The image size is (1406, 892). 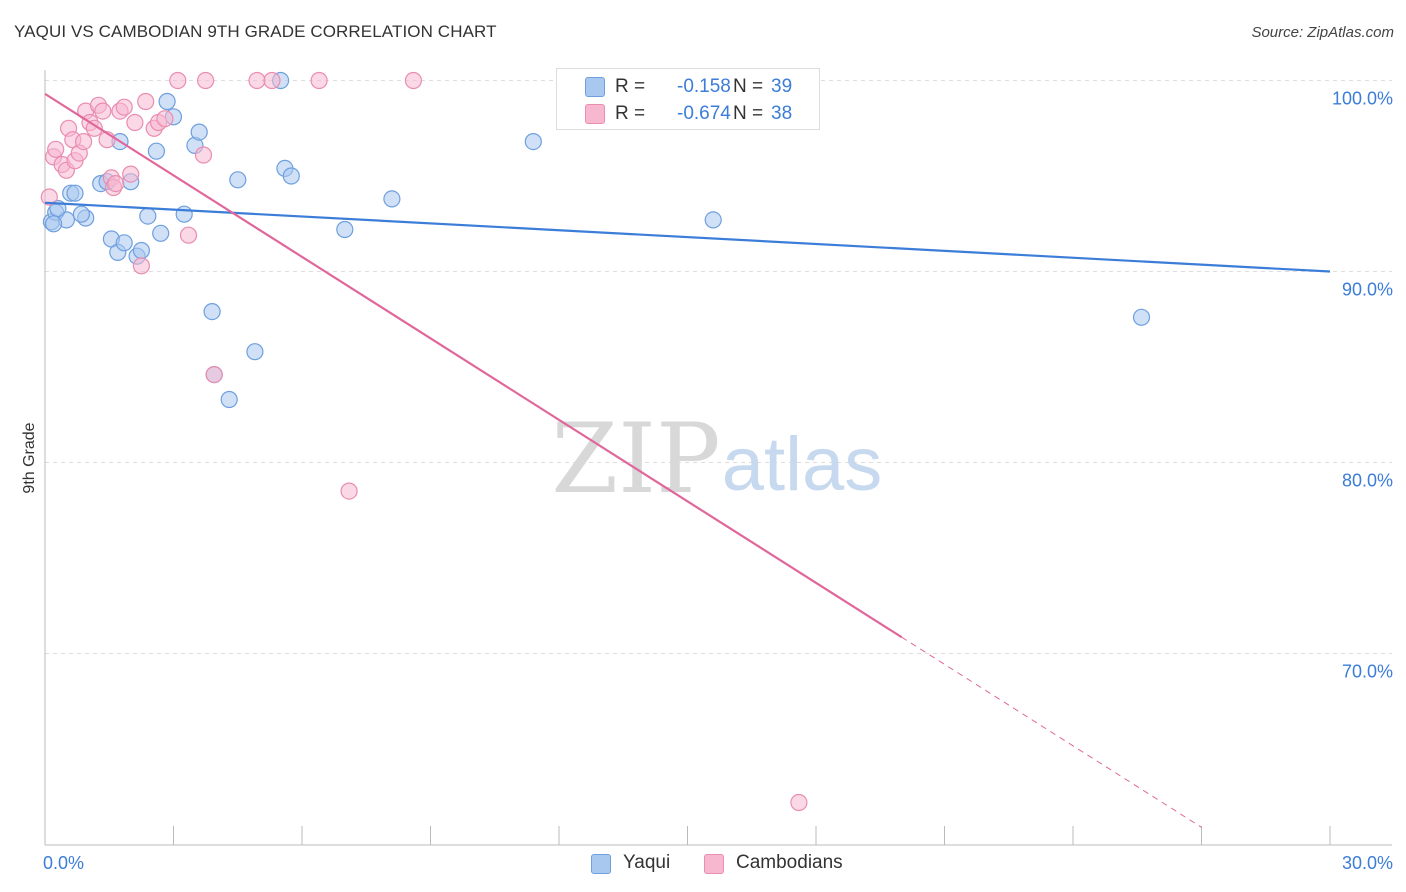 I want to click on r-value: -0.674, so click(x=704, y=113).